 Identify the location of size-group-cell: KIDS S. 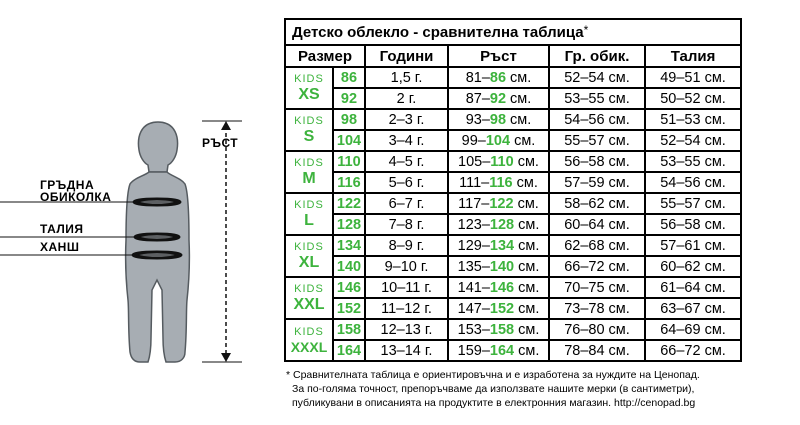
(309, 130).